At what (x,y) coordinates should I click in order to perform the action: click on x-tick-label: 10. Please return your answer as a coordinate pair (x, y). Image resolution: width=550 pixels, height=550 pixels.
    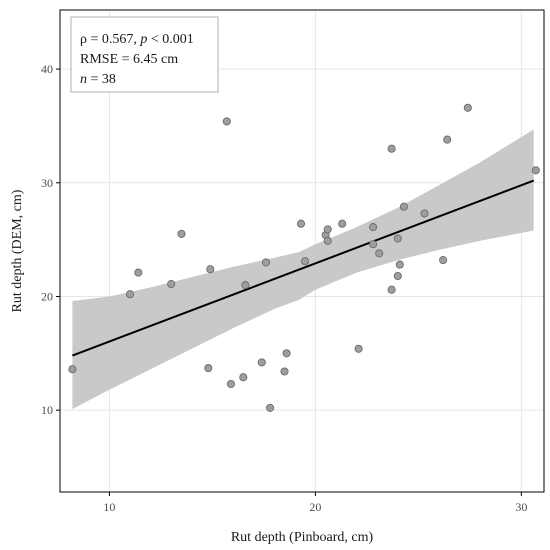
    Looking at the image, I should click on (109, 507).